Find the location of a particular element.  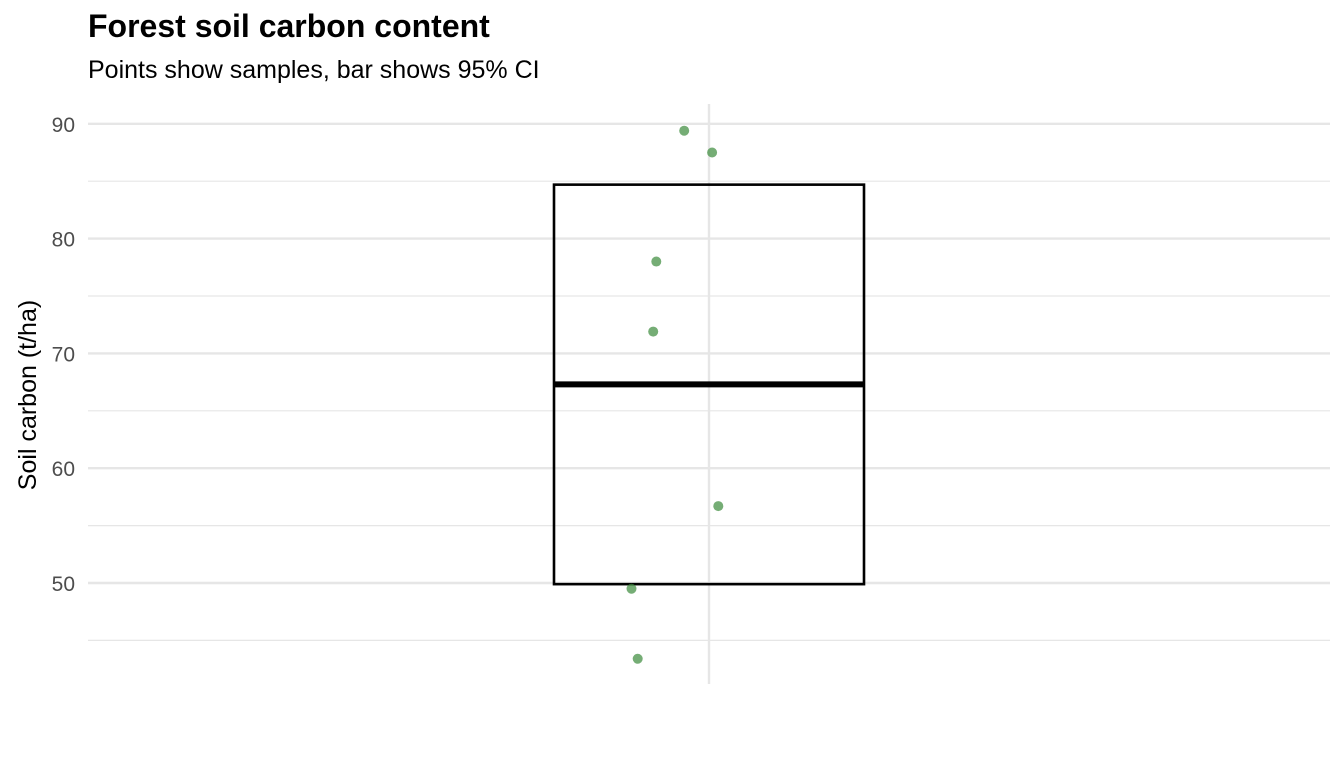

y-tick-label: 80 is located at coordinates (63, 240).